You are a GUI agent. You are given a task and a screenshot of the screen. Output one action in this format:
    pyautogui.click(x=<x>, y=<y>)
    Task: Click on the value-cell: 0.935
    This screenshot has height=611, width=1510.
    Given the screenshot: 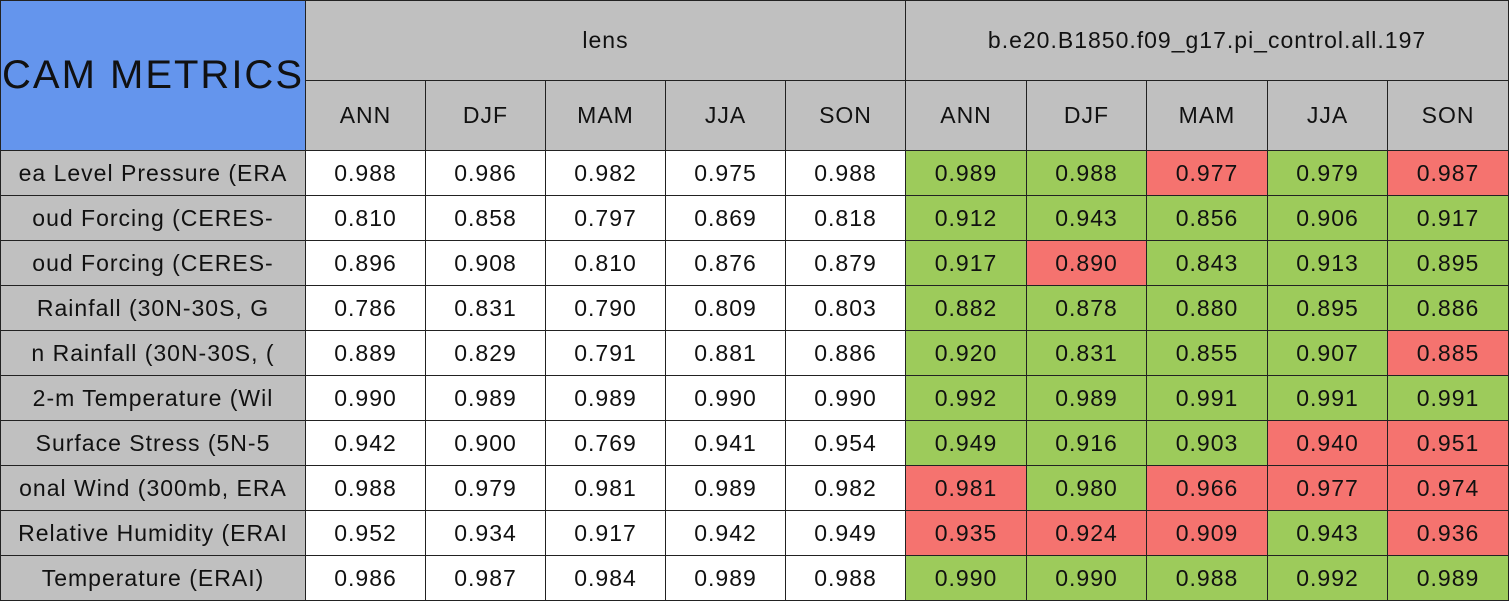 What is the action you would take?
    pyautogui.click(x=966, y=533)
    